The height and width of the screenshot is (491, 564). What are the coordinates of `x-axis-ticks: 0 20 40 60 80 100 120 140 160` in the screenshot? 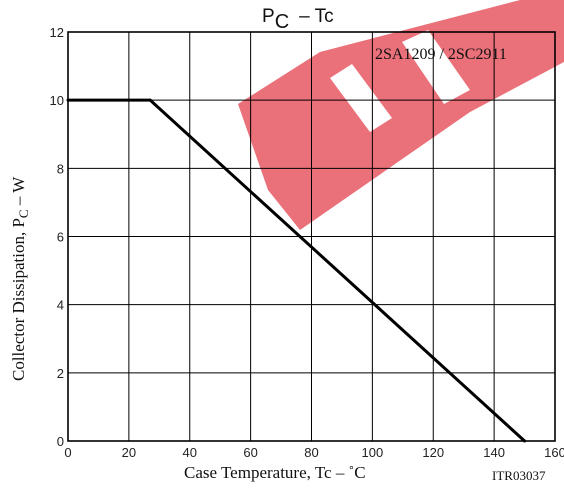 It's located at (314, 452).